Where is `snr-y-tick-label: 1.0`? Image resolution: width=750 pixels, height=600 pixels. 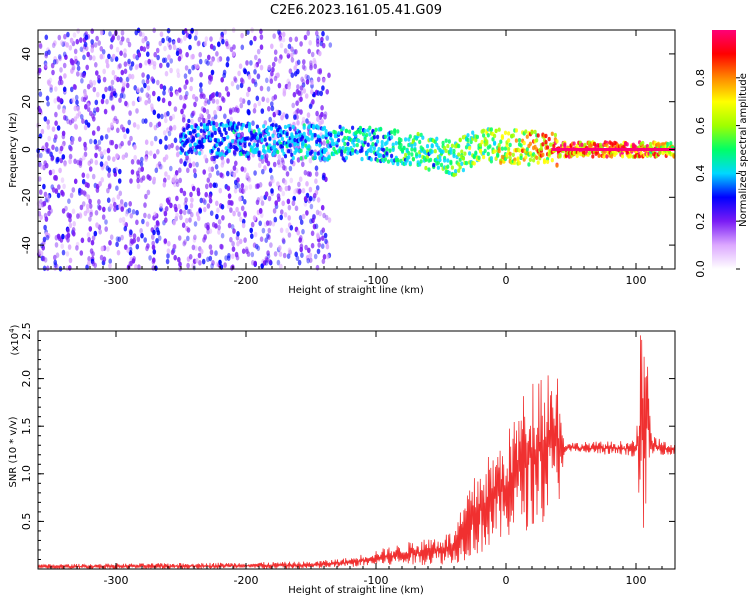
snr-y-tick-label: 1.0 is located at coordinates (26, 474).